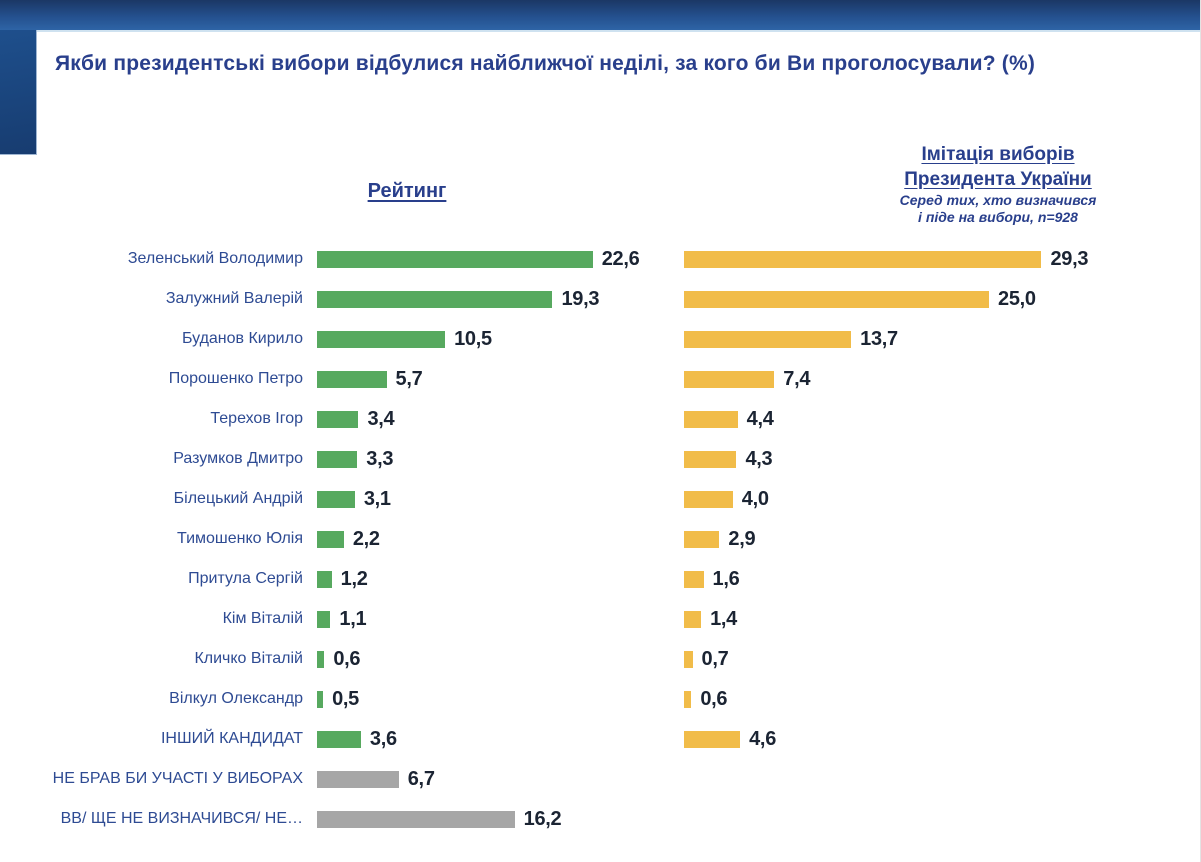 Image resolution: width=1201 pixels, height=862 pixels. What do you see at coordinates (380, 458) in the screenshot?
I see `rating-value: 3,3` at bounding box center [380, 458].